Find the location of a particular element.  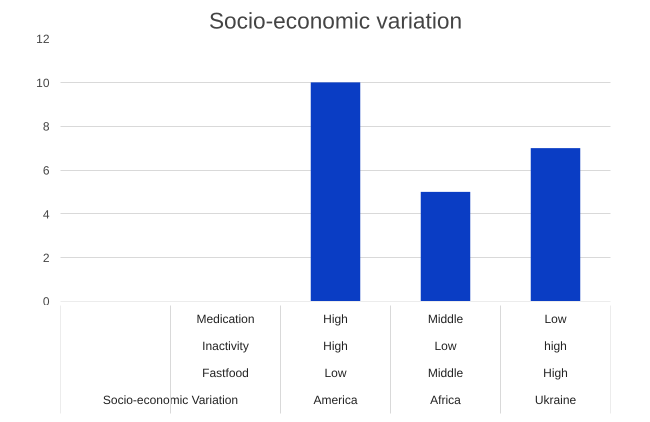

text: Fastfood is located at coordinates (225, 373).